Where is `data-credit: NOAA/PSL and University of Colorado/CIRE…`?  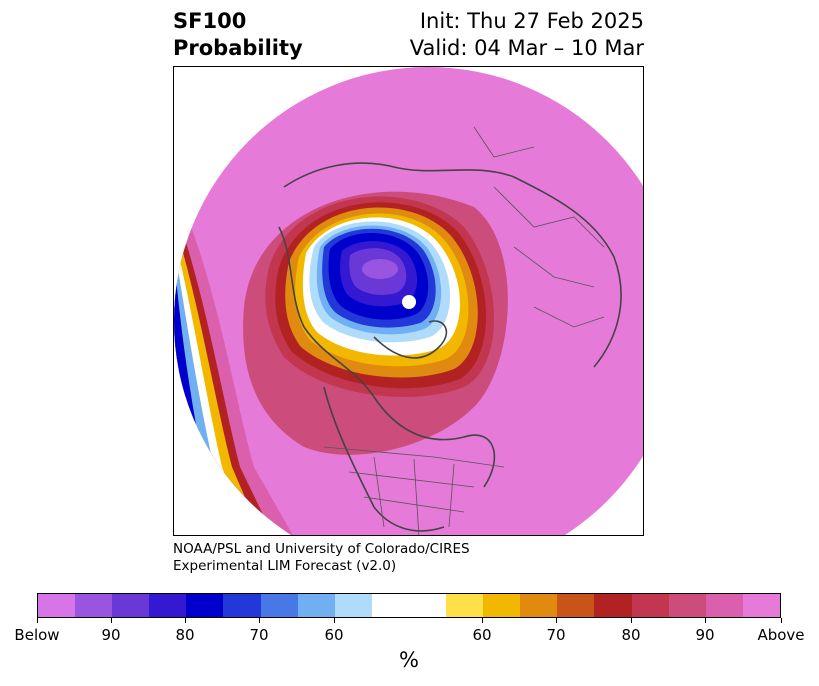
data-credit: NOAA/PSL and University of Colorado/CIRE… is located at coordinates (321, 558).